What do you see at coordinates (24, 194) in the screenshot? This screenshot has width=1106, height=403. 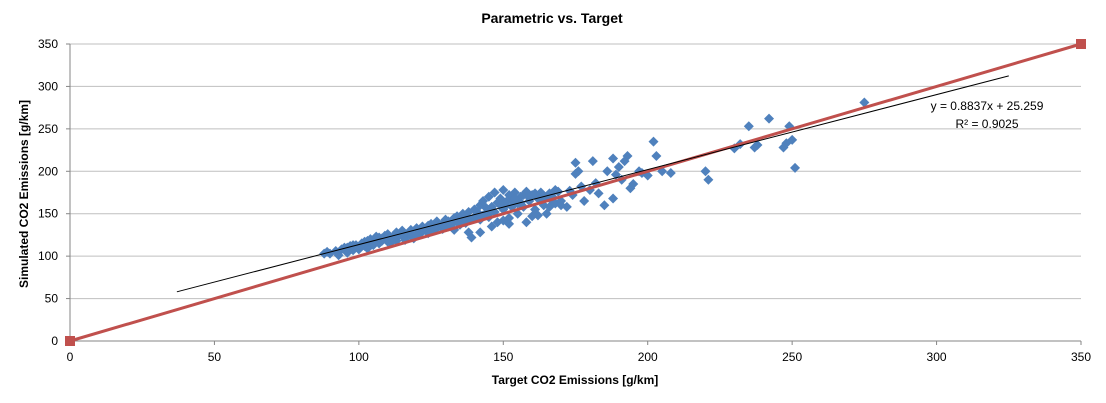 I see `y-axis-title: Simulated CO2 Emissions [g/km]` at bounding box center [24, 194].